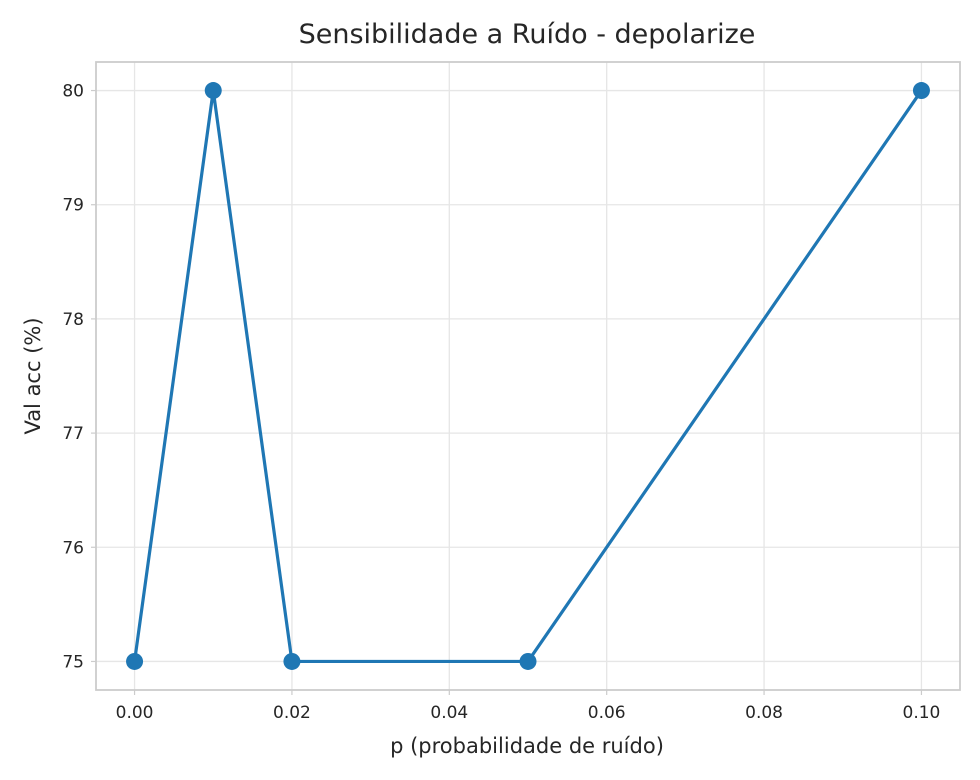 Image resolution: width=980 pixels, height=780 pixels. Describe the element at coordinates (527, 746) in the screenshot. I see `x-axis-label: p (probabilidade de ruído)` at that location.